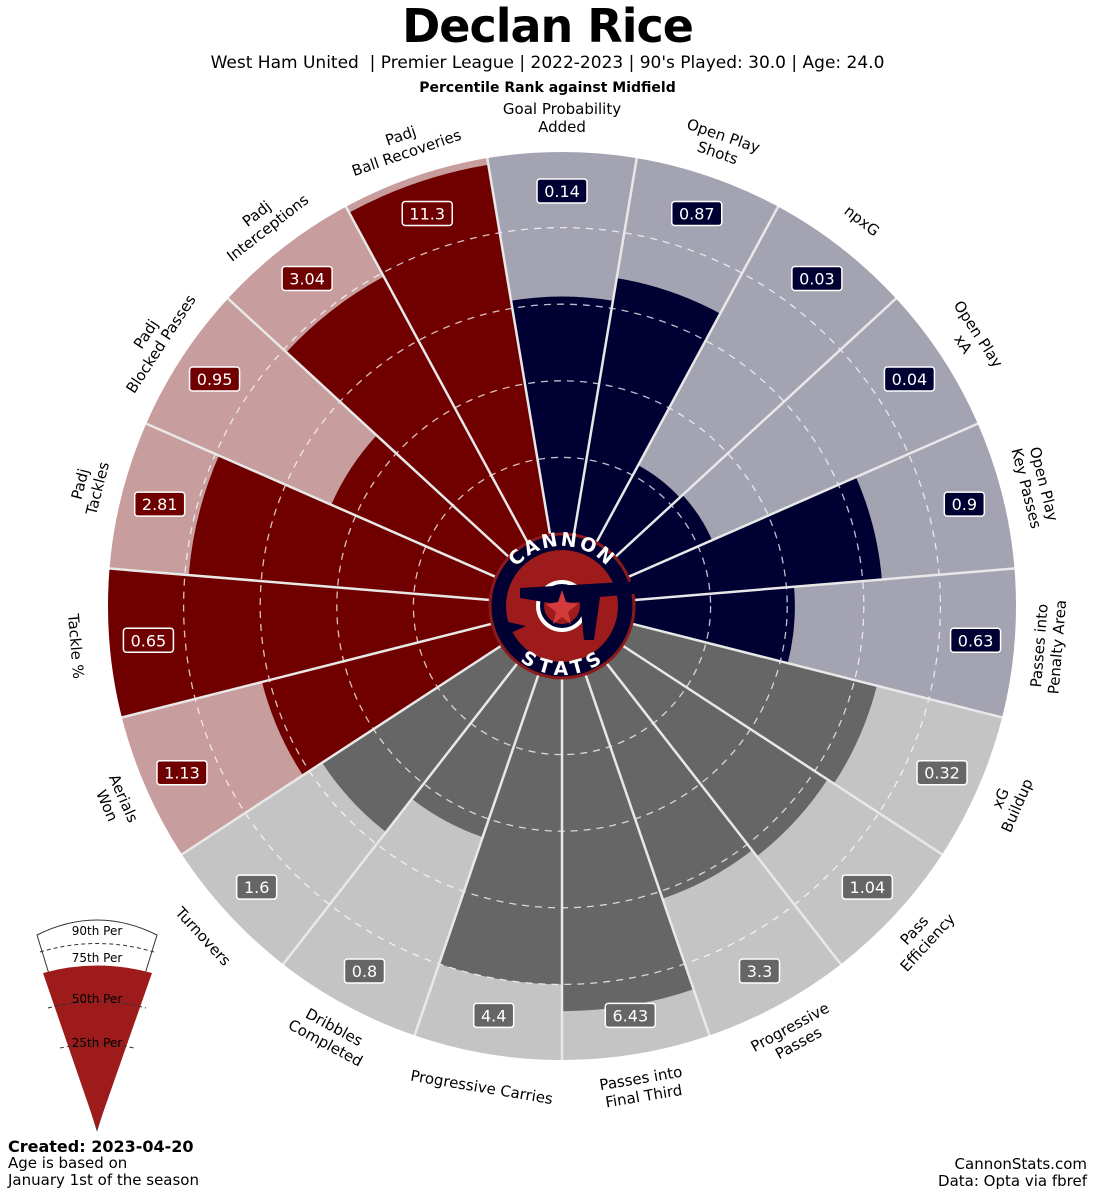 Image resolution: width=1095 pixels, height=1200 pixels. I want to click on value-label: 11.3, so click(427, 213).